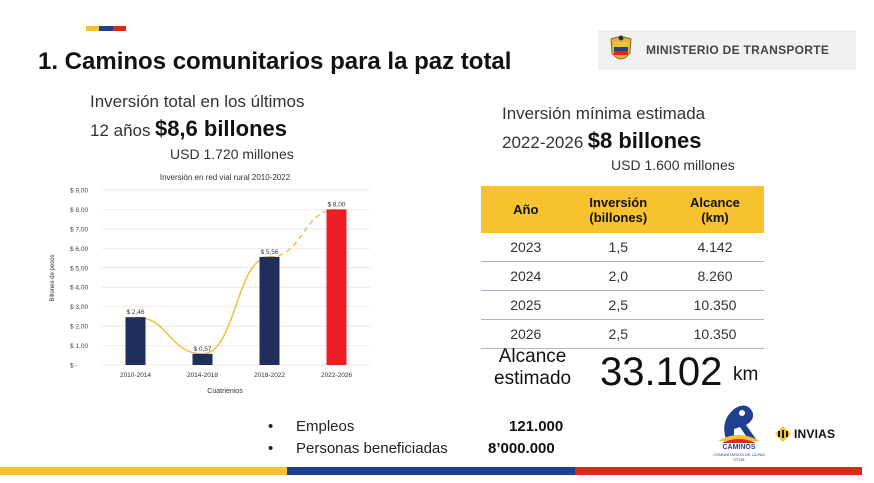 The height and width of the screenshot is (483, 874). I want to click on table-row: 2026 2,5 10.350, so click(622, 334).